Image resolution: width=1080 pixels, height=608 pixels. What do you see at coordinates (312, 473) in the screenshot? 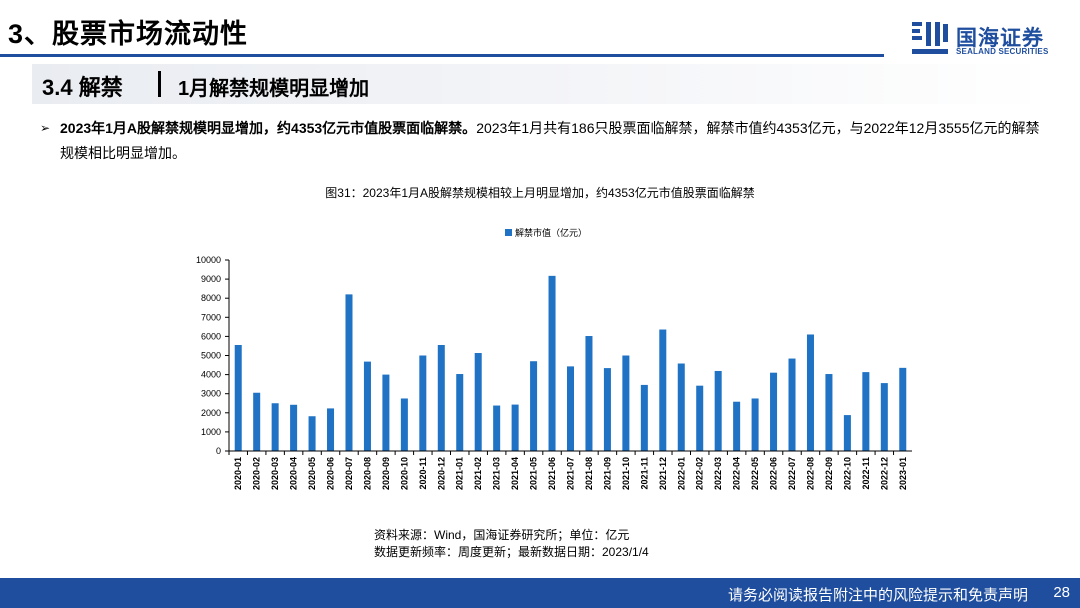
I see `x-tick-label: 2020-05` at bounding box center [312, 473].